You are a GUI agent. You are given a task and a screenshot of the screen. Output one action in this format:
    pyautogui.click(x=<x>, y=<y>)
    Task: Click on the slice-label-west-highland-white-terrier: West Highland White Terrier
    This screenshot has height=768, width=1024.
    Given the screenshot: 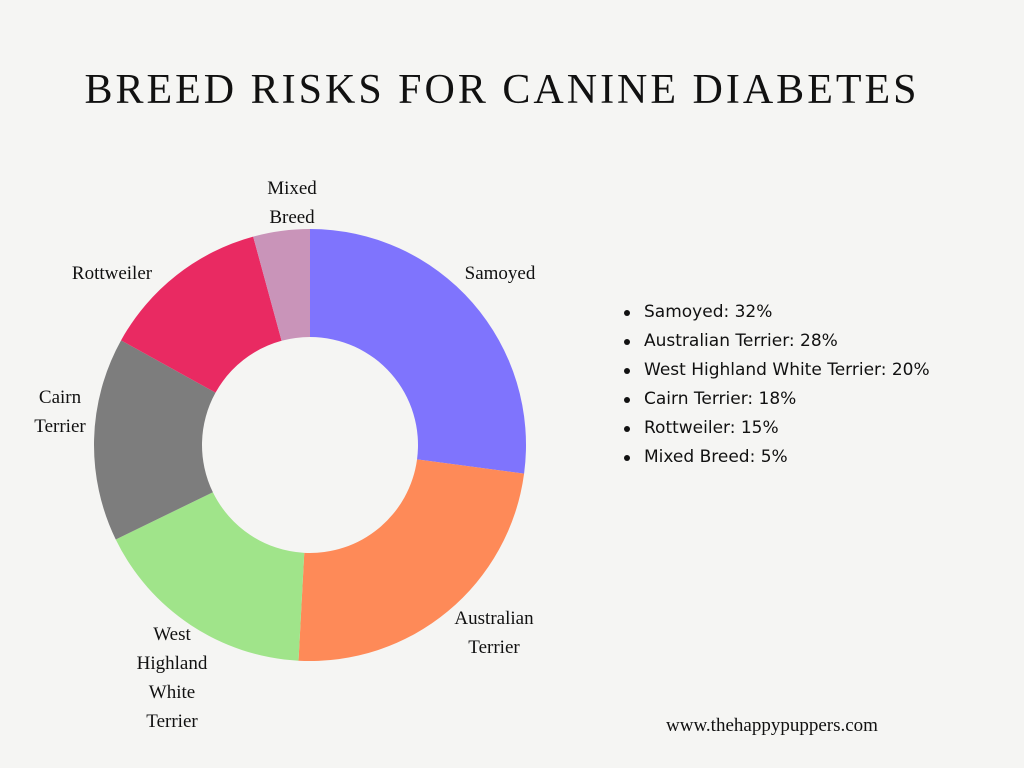 What is the action you would take?
    pyautogui.click(x=172, y=678)
    